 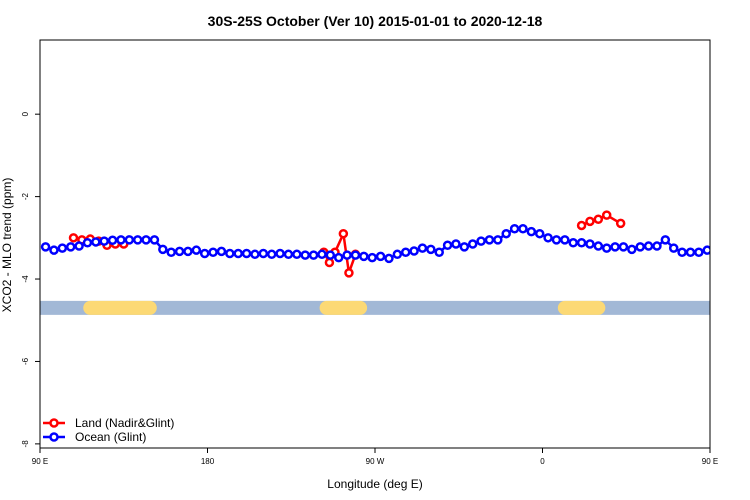 I want to click on legend-label: Ocean (Glint), so click(x=110, y=437).